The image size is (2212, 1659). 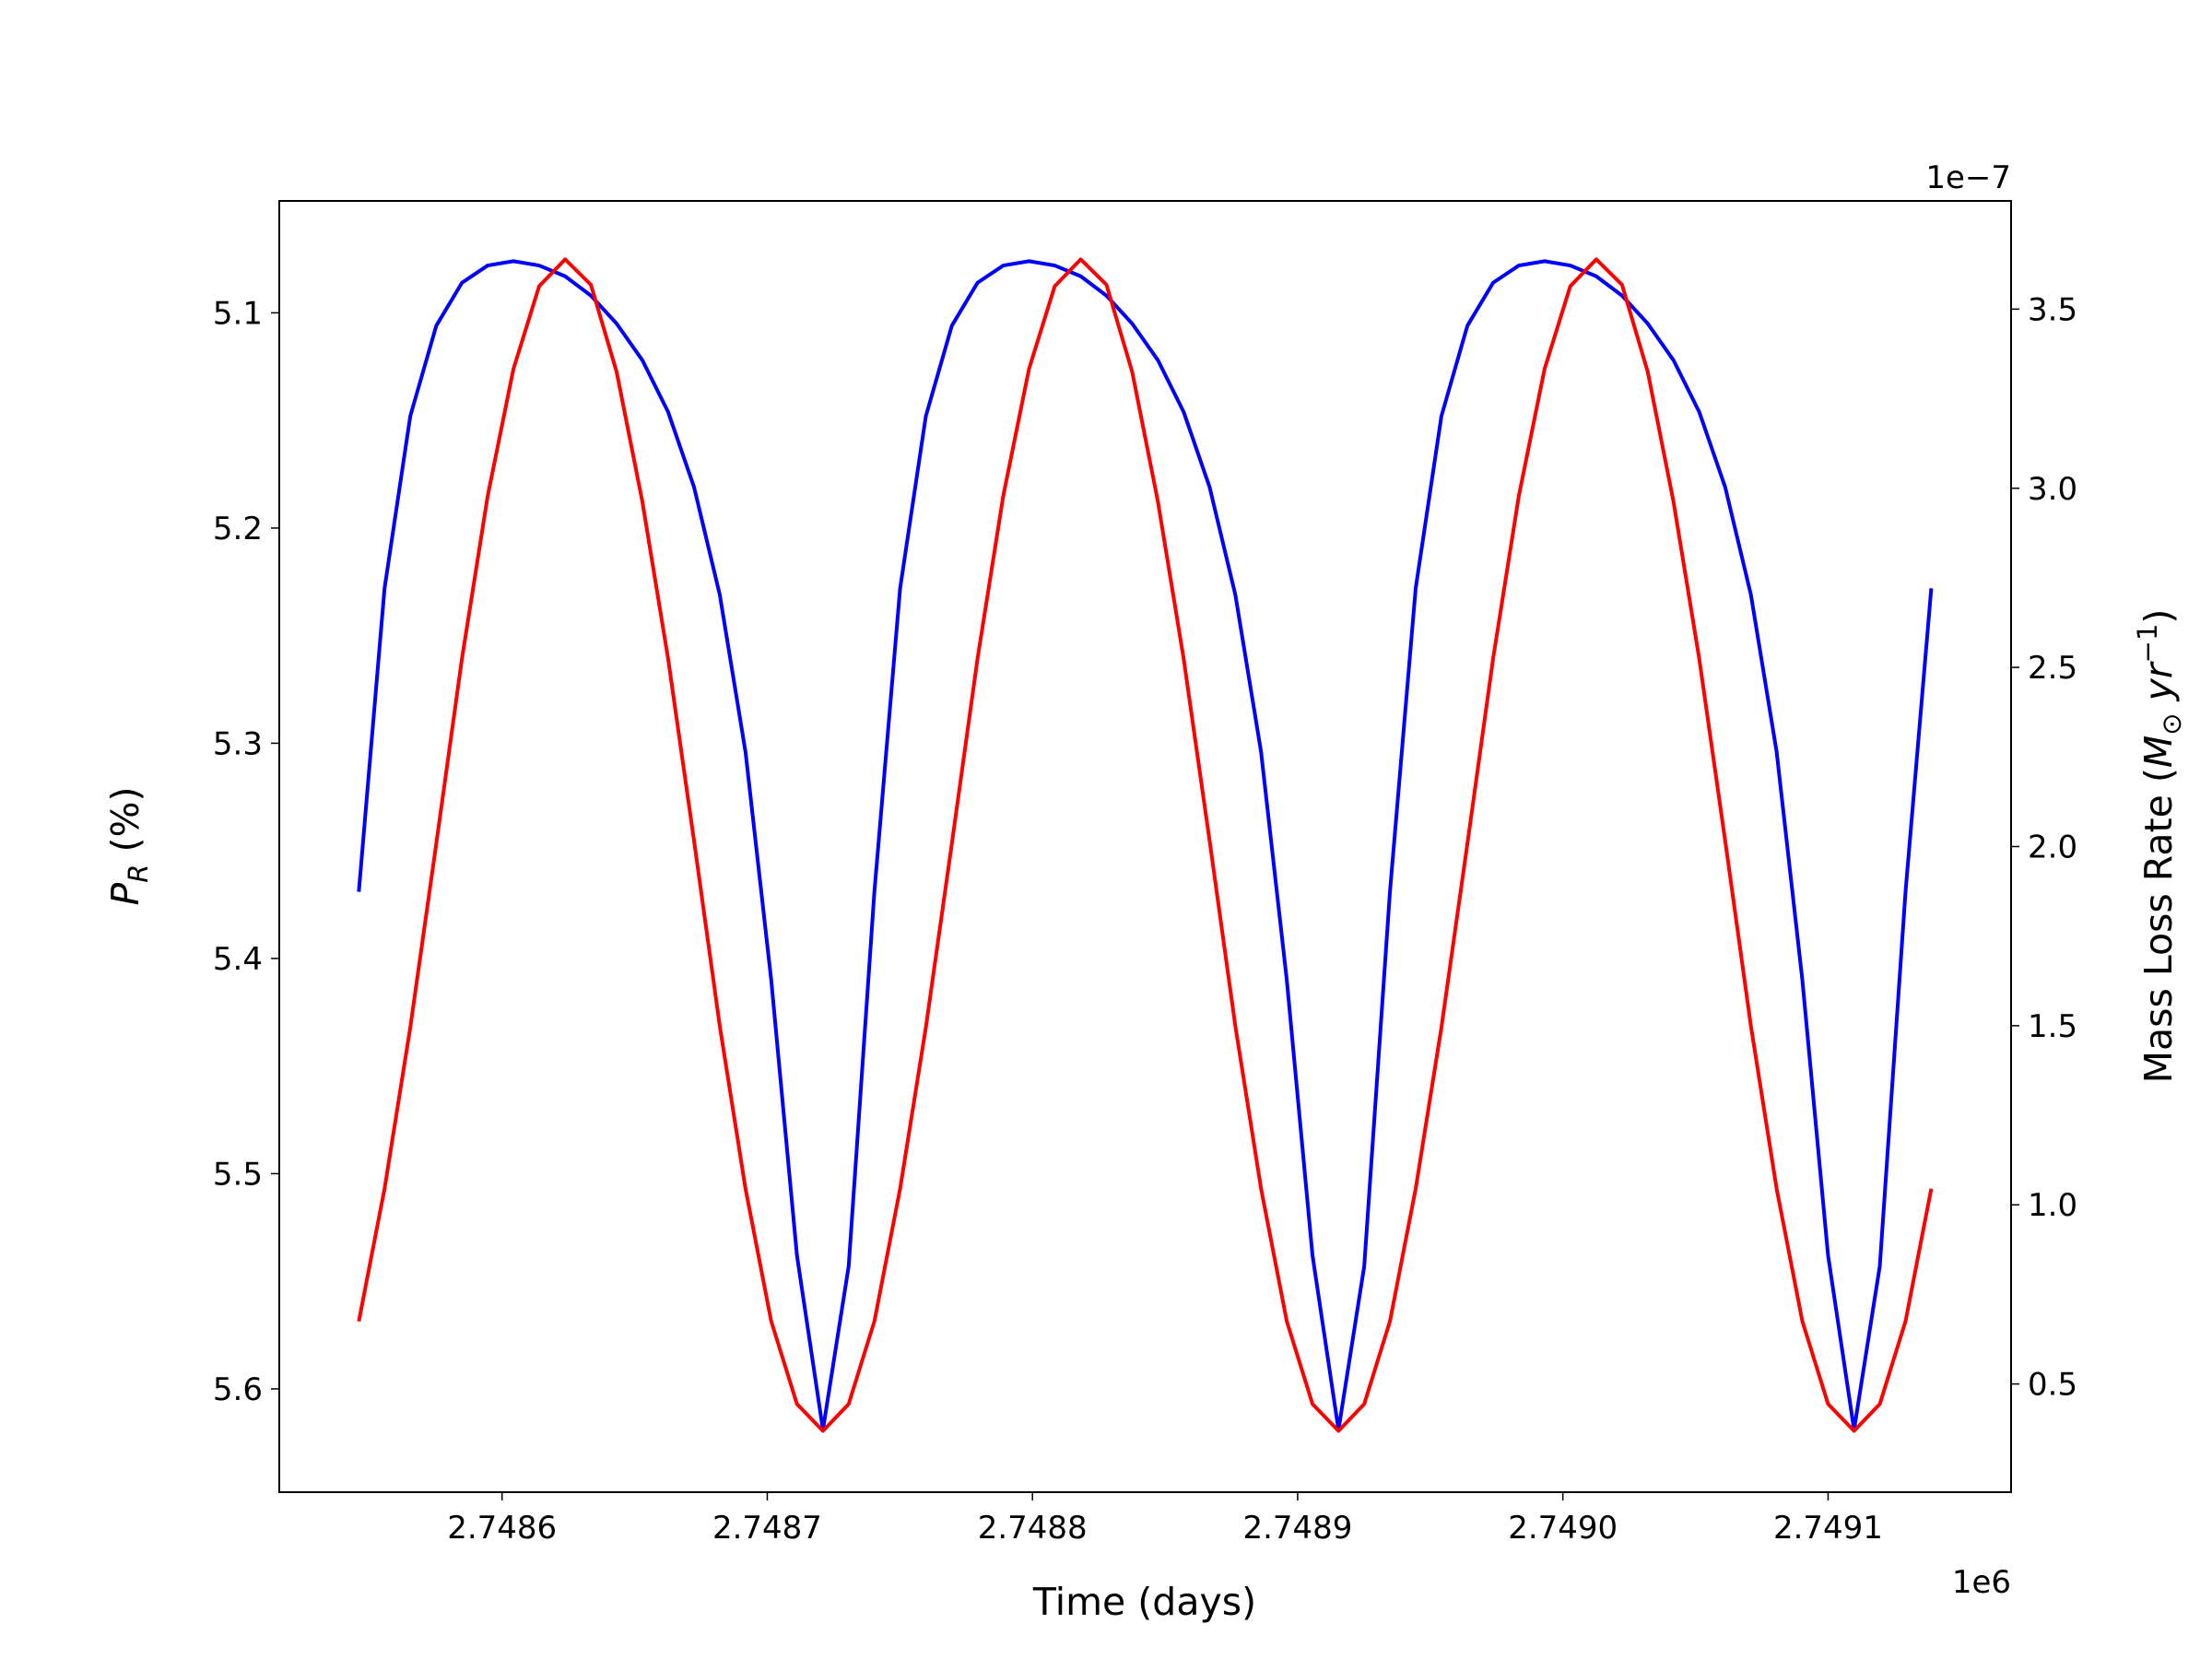 I want to click on y2-label-text: Mass Loss Rate (, so click(x=2158, y=925).